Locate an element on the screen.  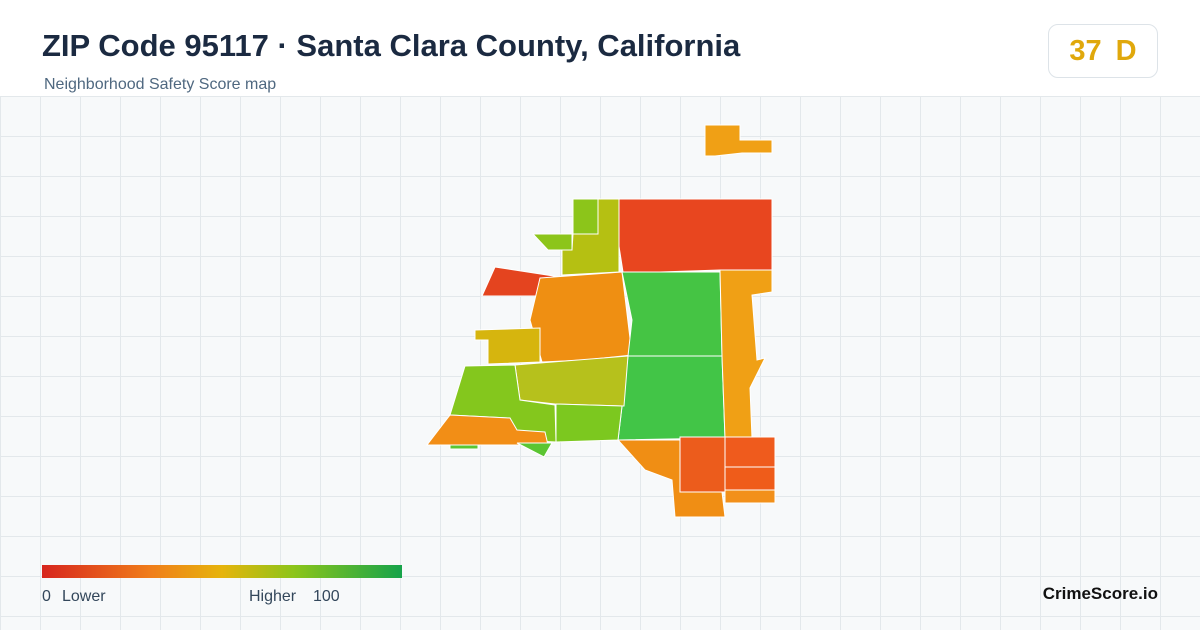
legend-gradient is located at coordinates (222, 571).